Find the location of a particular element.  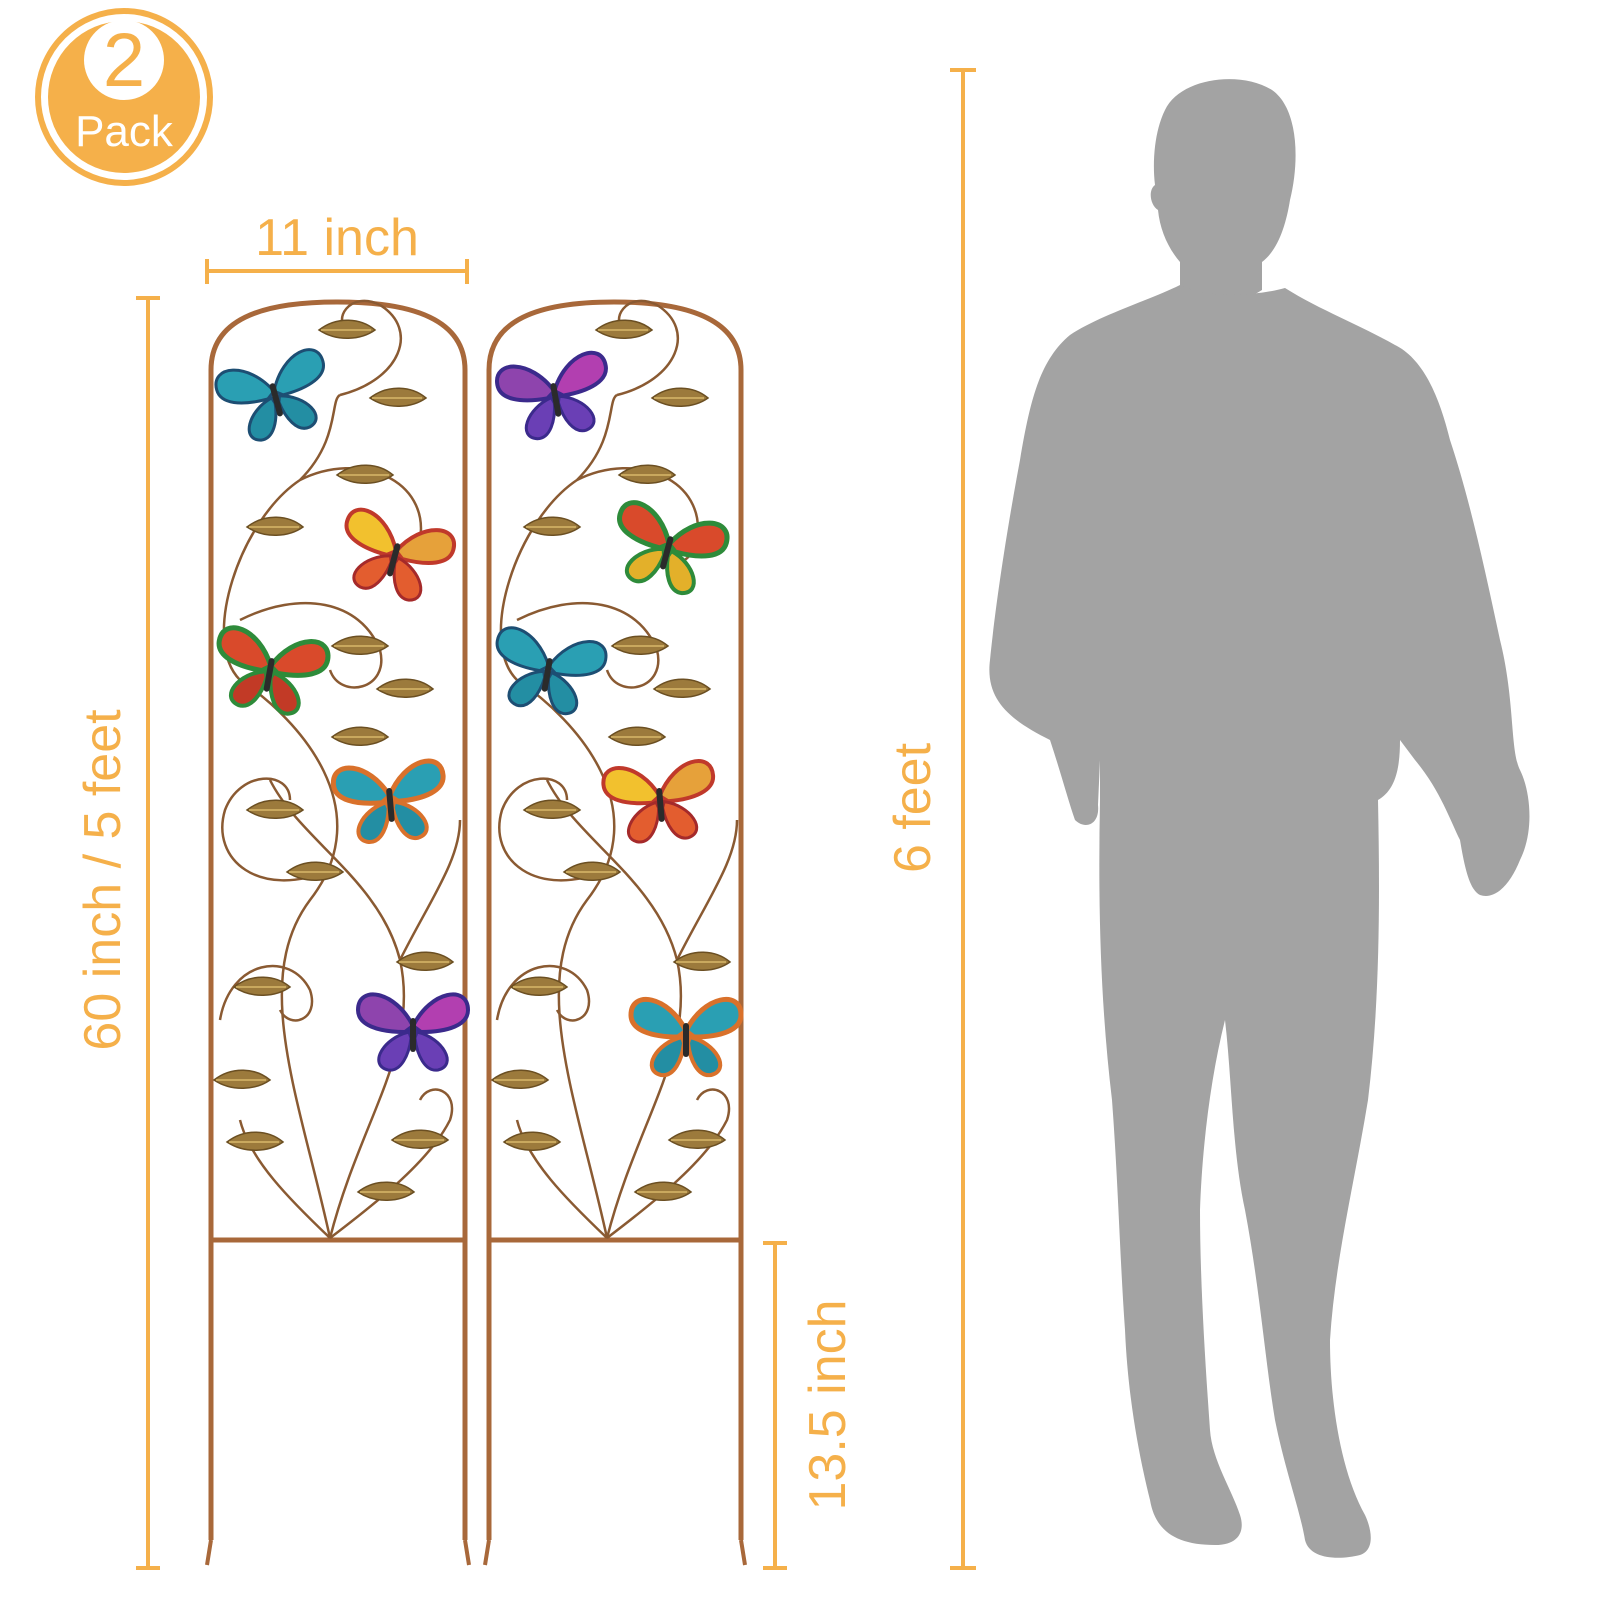

width-label: 11 inch is located at coordinates (337, 238).